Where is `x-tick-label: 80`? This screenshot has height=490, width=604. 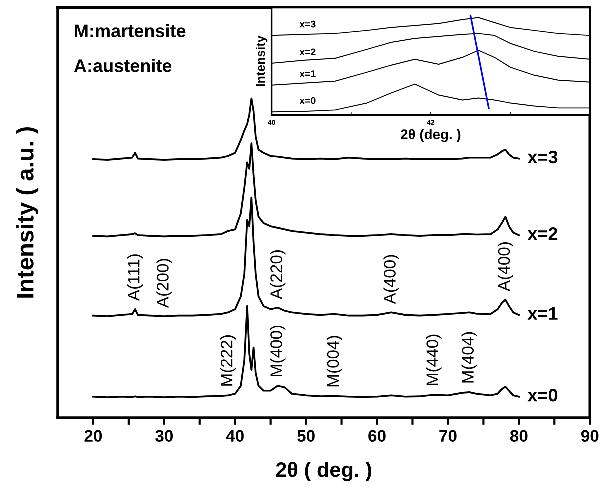 x-tick-label: 80 is located at coordinates (519, 436).